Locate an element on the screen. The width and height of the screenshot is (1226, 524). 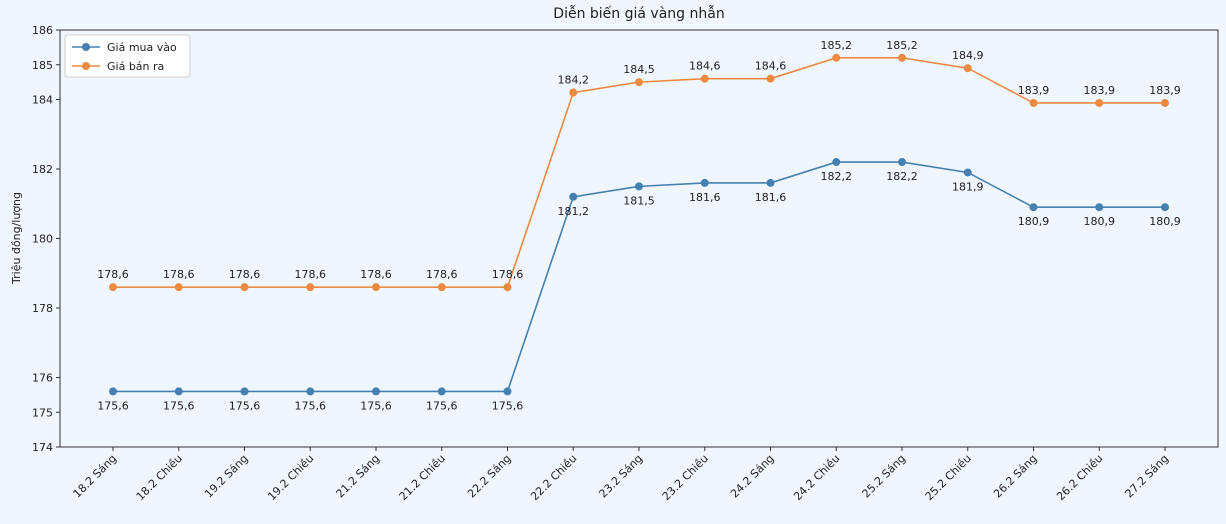
legend: Giá mua vào Giá bán ra is located at coordinates (127, 56).